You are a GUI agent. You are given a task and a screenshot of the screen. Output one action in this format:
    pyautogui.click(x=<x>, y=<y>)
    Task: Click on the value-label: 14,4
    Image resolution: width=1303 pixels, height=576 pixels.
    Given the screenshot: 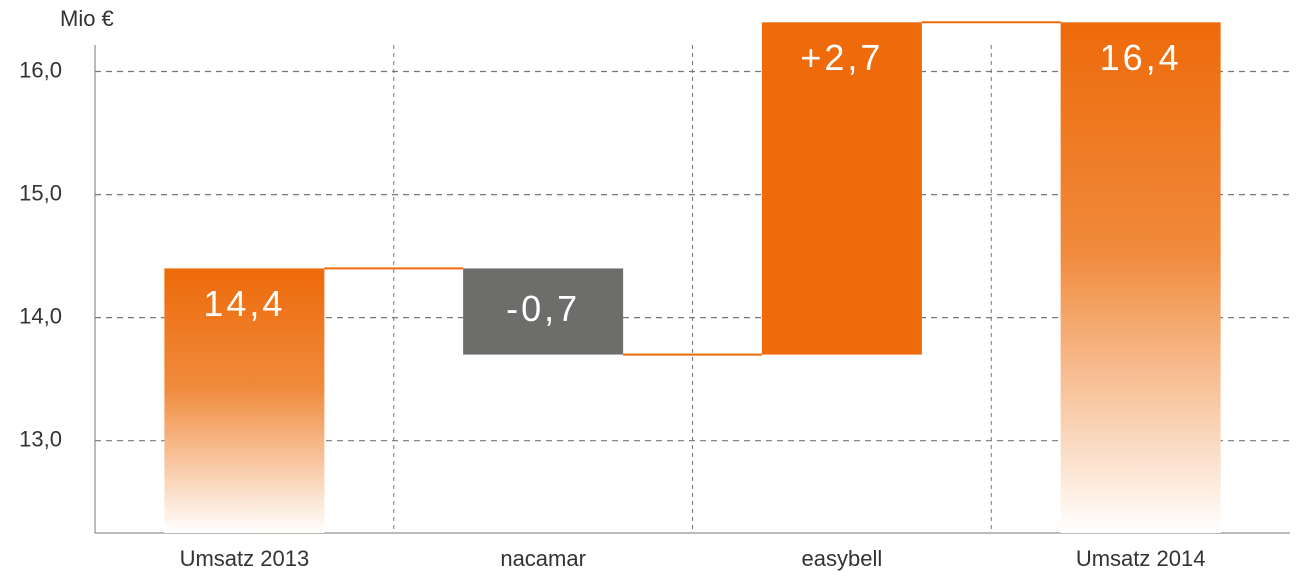 What is the action you would take?
    pyautogui.click(x=244, y=303)
    